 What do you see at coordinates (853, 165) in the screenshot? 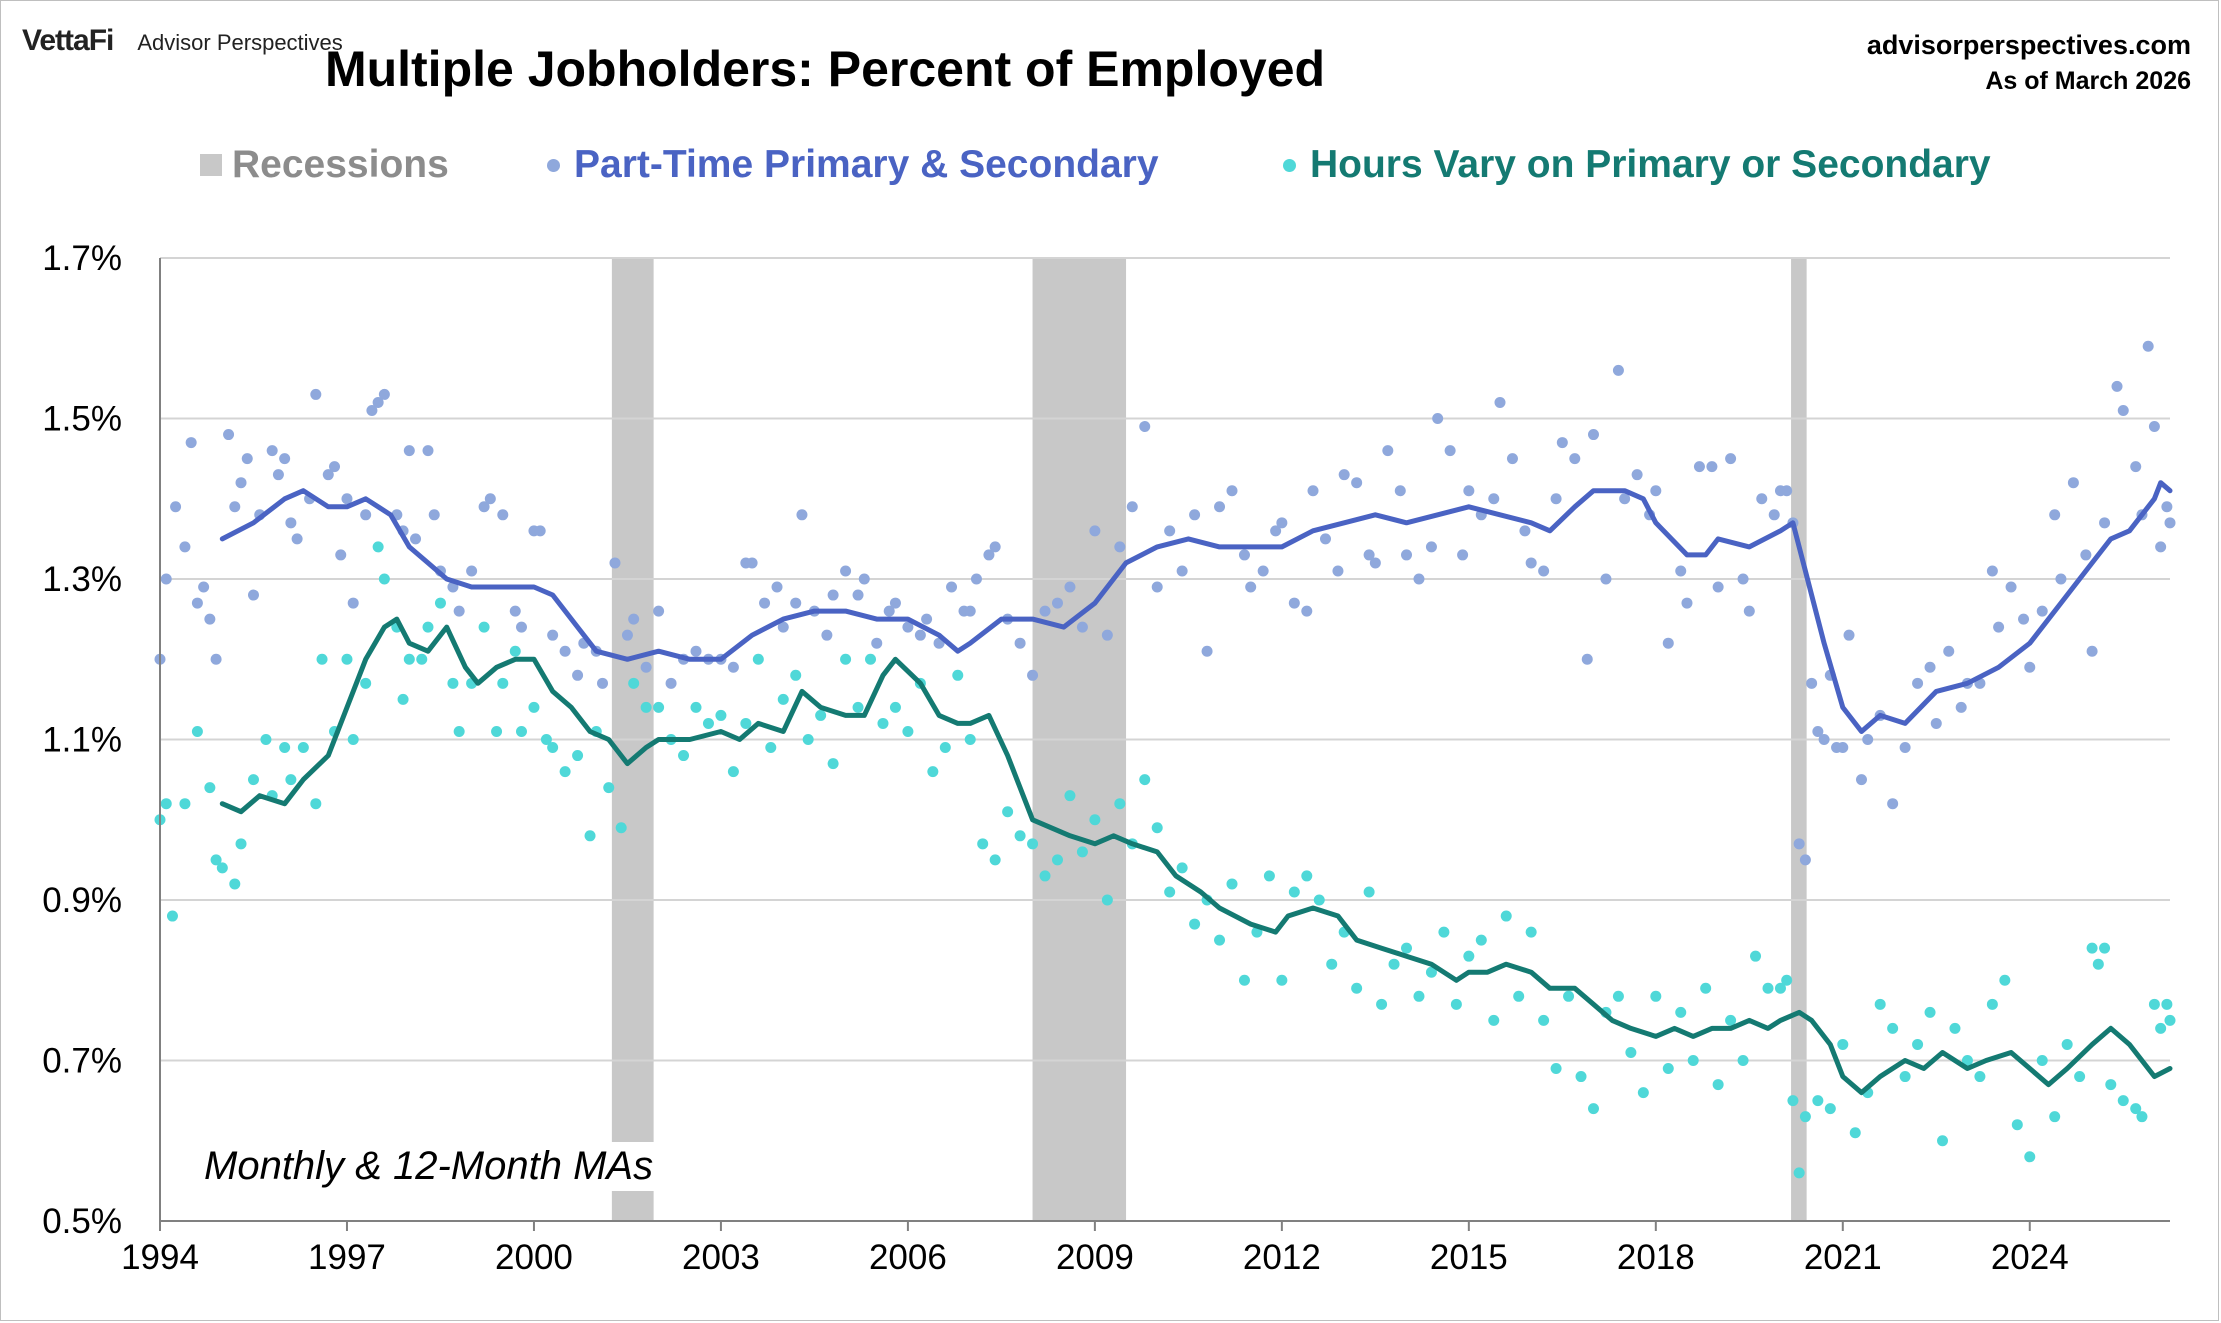
I see `legend-part-time: Part-Time Primary & Secondary` at bounding box center [853, 165].